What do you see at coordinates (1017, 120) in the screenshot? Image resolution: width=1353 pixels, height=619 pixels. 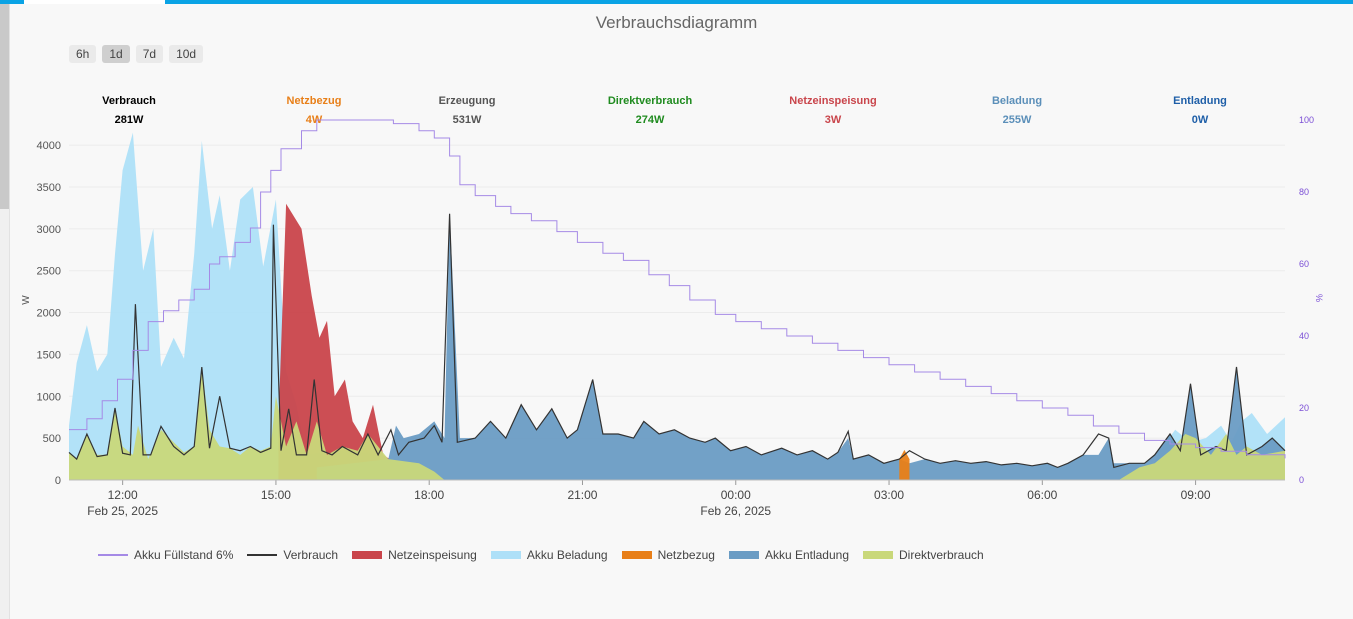 I see `stat-value: 255W` at bounding box center [1017, 120].